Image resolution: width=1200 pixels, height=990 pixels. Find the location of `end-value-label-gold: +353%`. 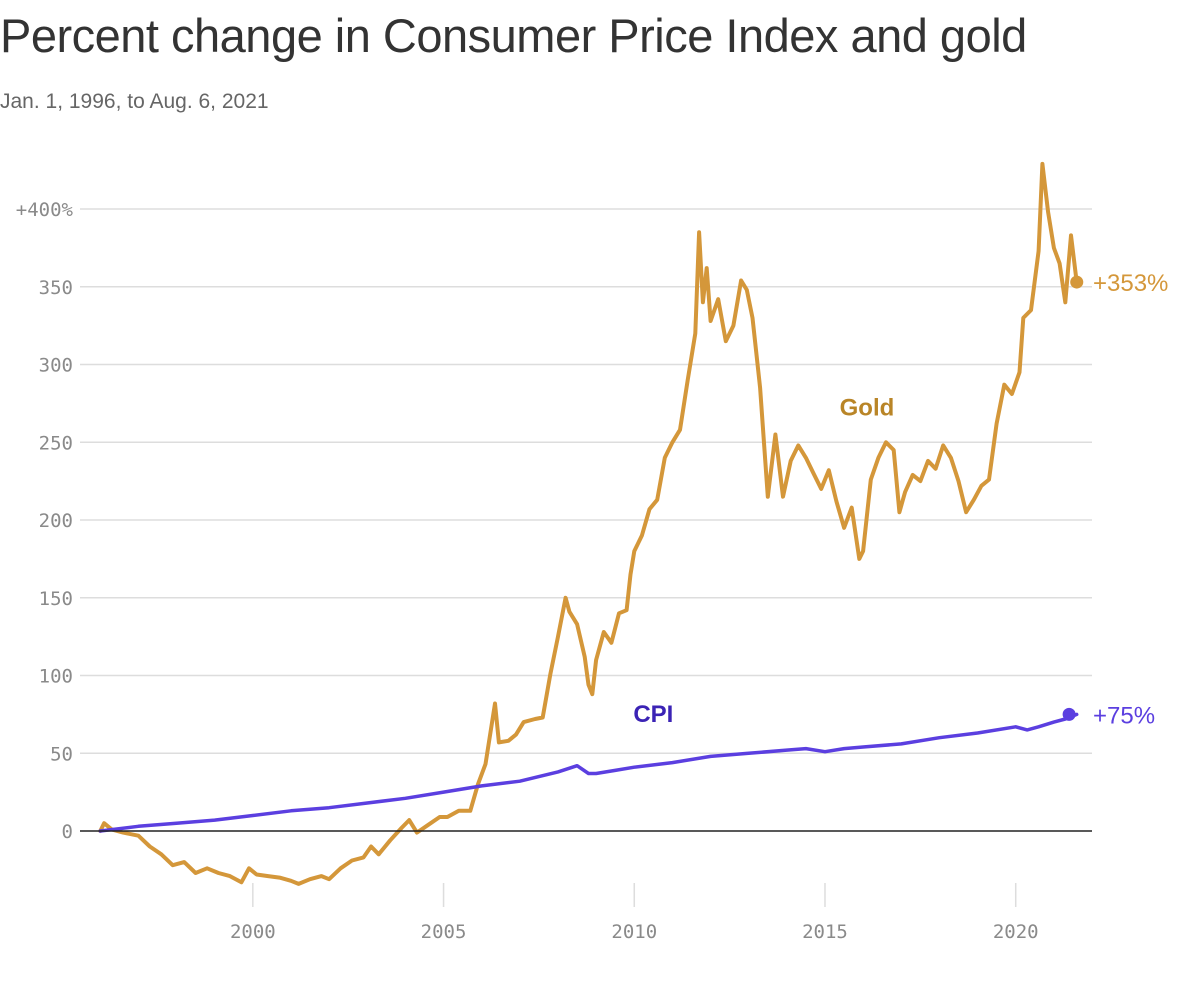

end-value-label-gold: +353% is located at coordinates (1130, 283).